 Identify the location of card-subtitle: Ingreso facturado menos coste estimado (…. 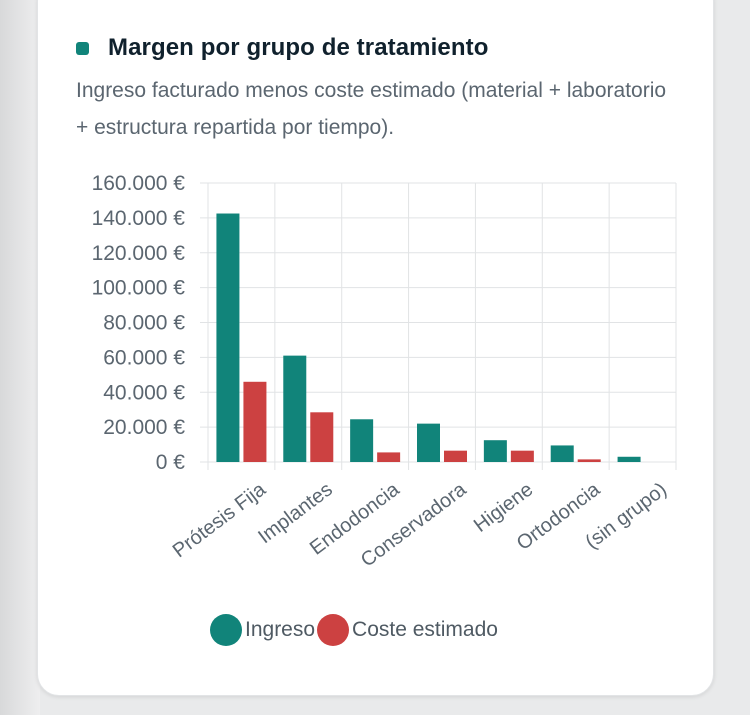
(371, 109).